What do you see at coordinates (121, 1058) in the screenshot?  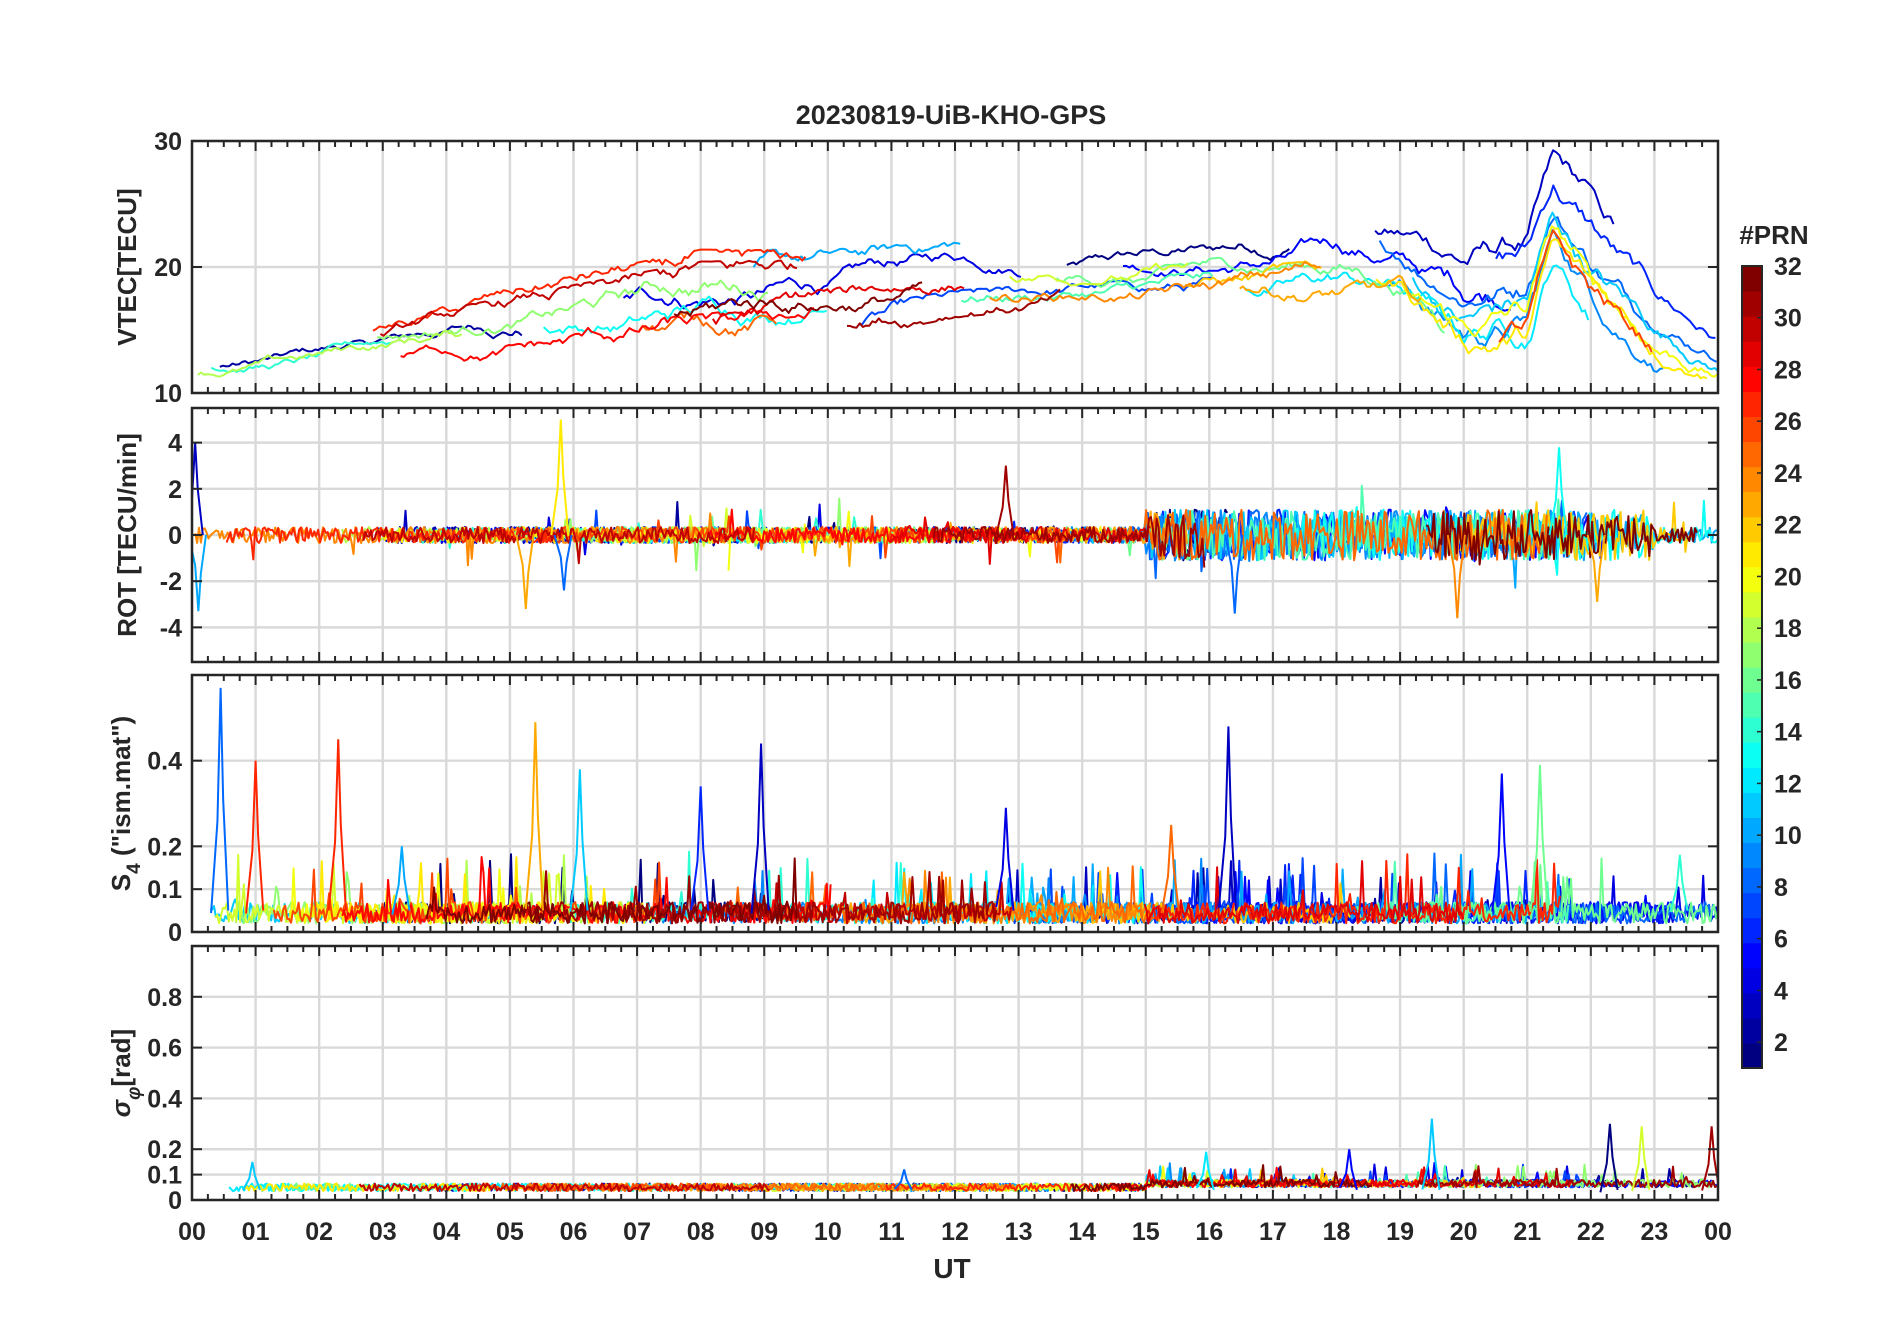 I see `ylabel-rest: [rad]` at bounding box center [121, 1058].